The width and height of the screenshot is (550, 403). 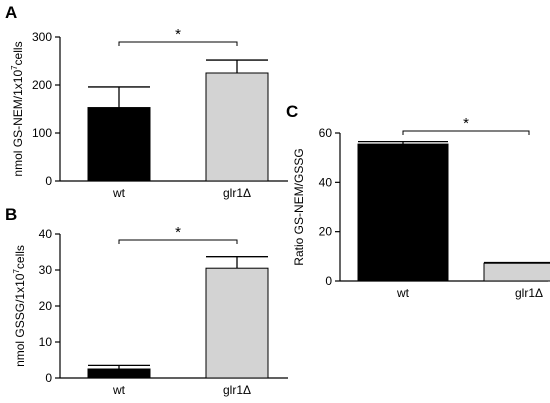 I want to click on panel-letter: C, so click(x=292, y=111).